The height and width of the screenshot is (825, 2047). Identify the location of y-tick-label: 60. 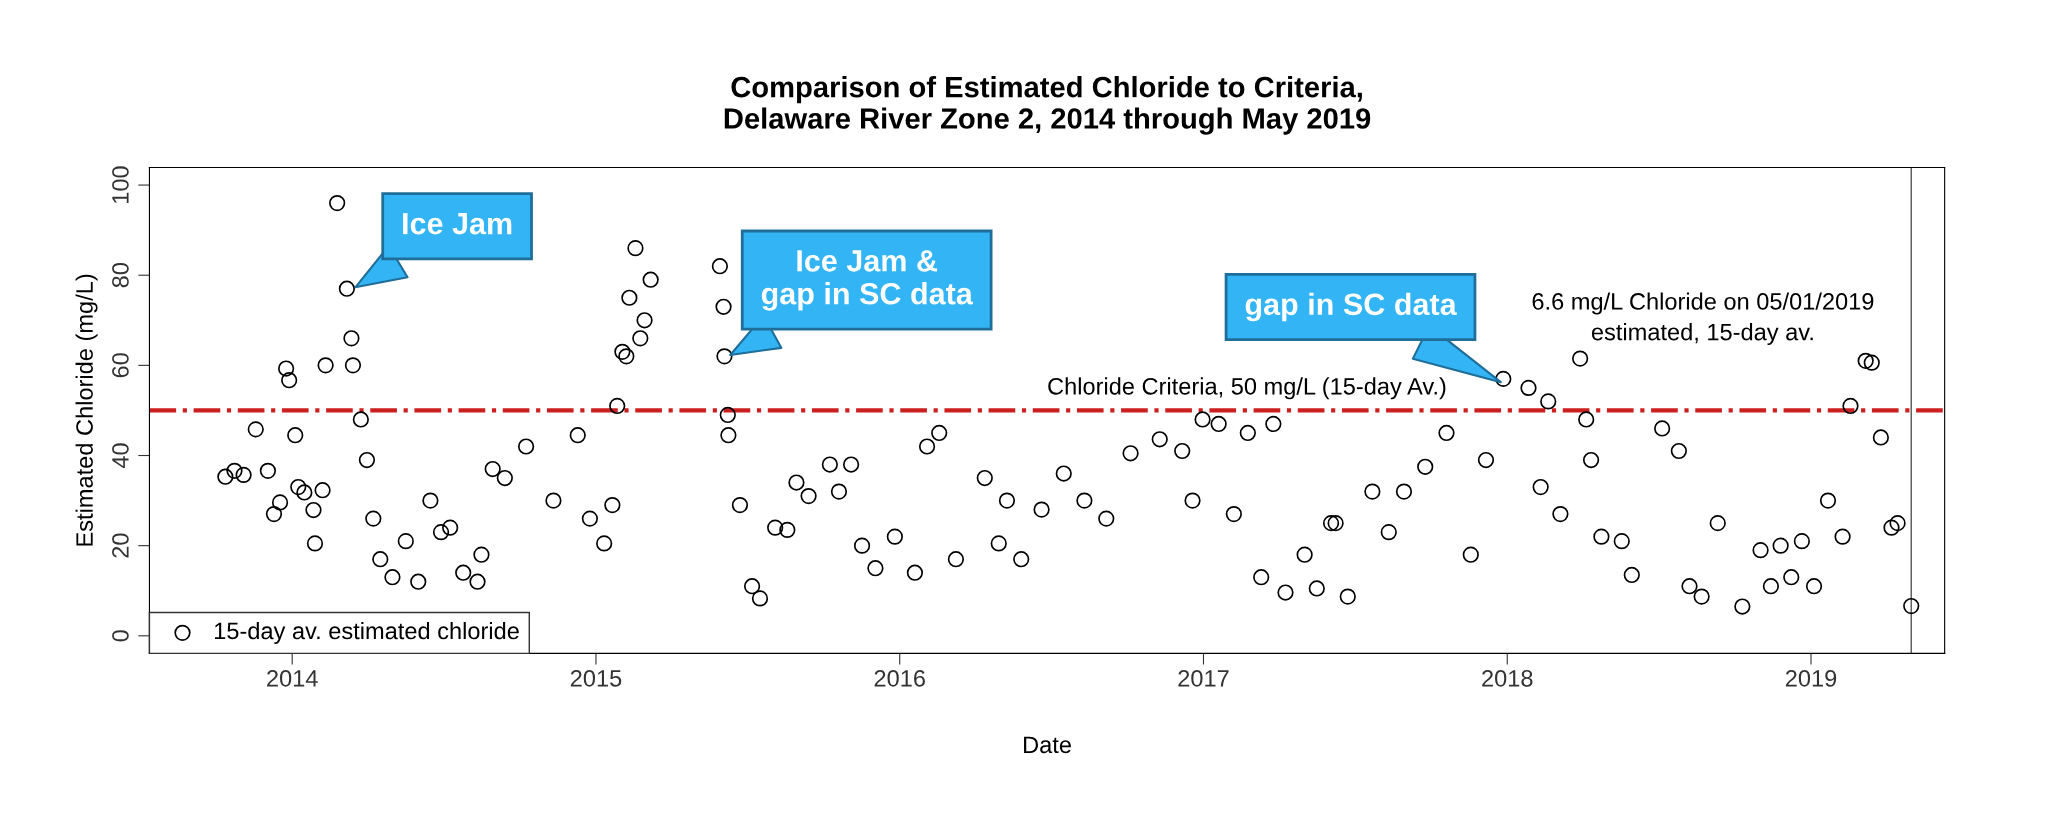
(120, 365).